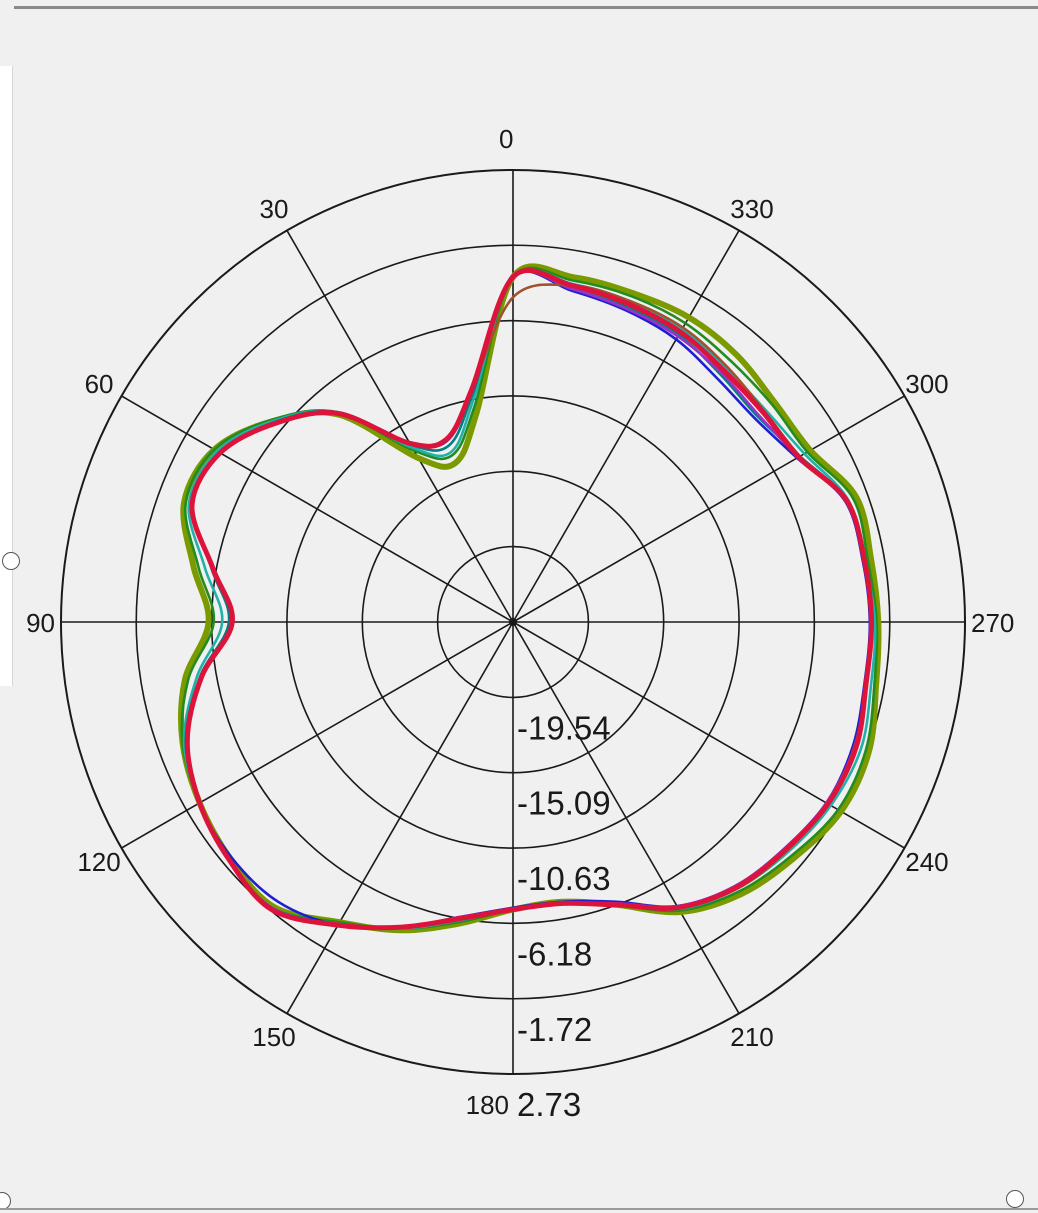 This screenshot has width=1038, height=1213. I want to click on radial-tick-label: -1.72, so click(554, 1029).